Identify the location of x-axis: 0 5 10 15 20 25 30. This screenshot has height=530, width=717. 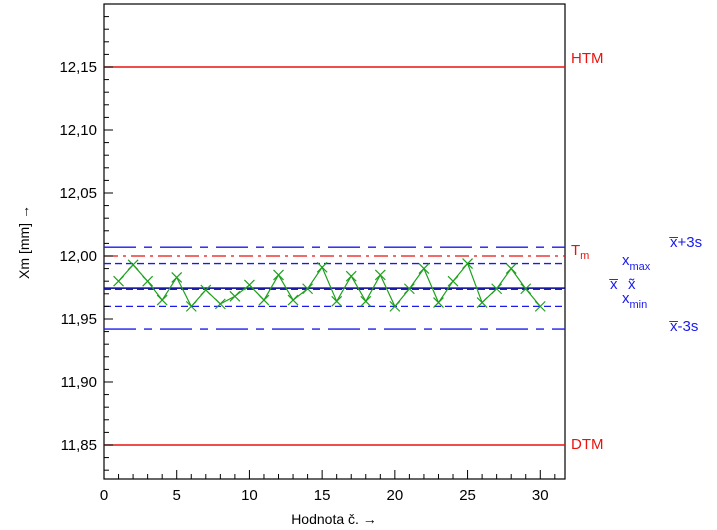
(328, 487).